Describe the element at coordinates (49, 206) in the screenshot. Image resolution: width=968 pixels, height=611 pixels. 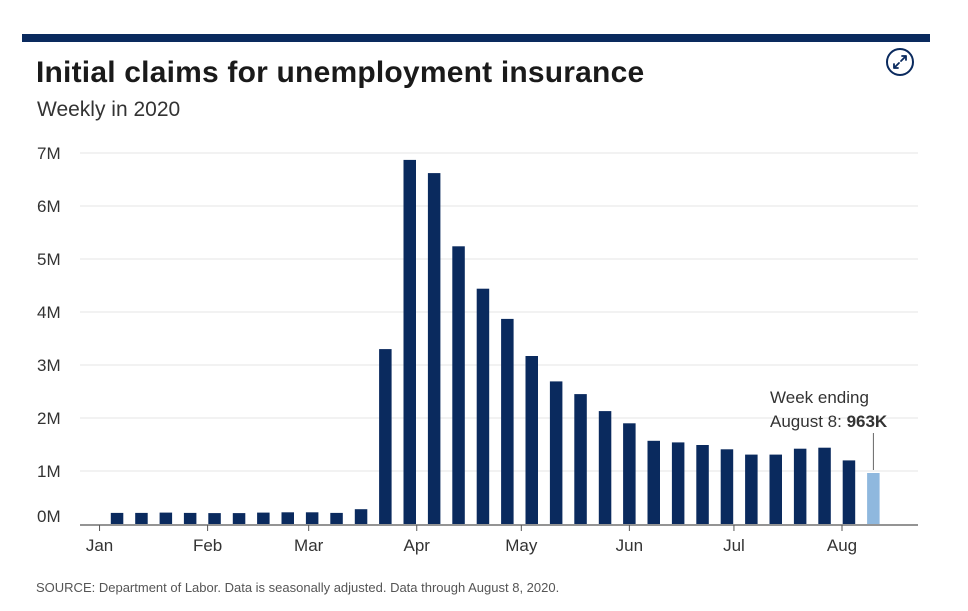
I see `y-tick-label: 6M` at that location.